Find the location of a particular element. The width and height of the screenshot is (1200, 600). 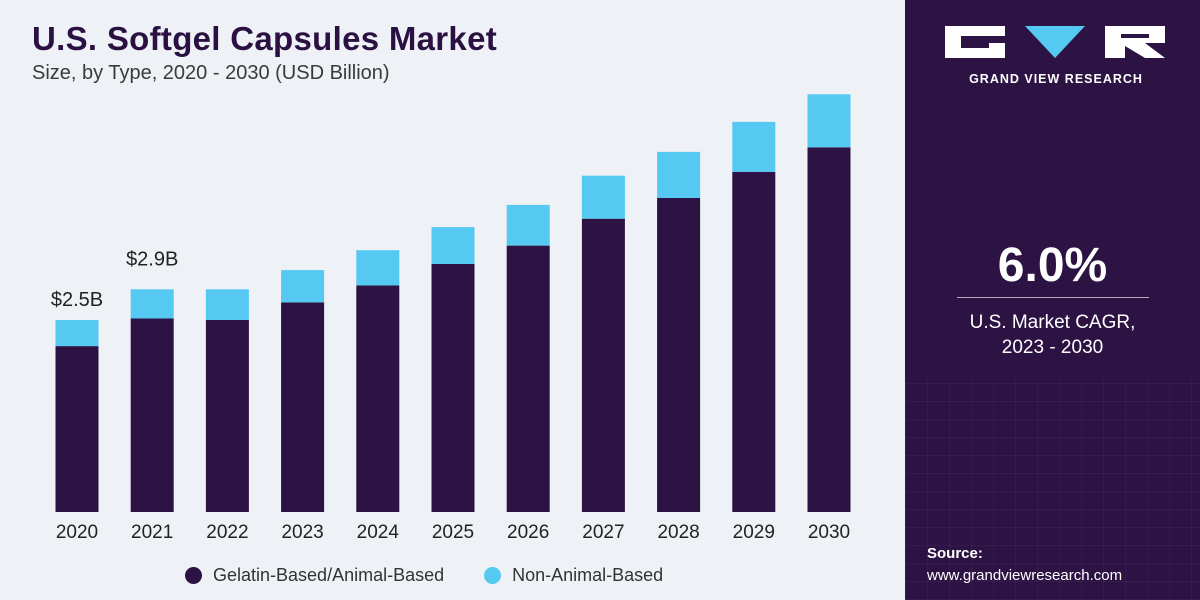

legend-label-gelatin: Gelatin-Based/Animal-Based is located at coordinates (329, 574).